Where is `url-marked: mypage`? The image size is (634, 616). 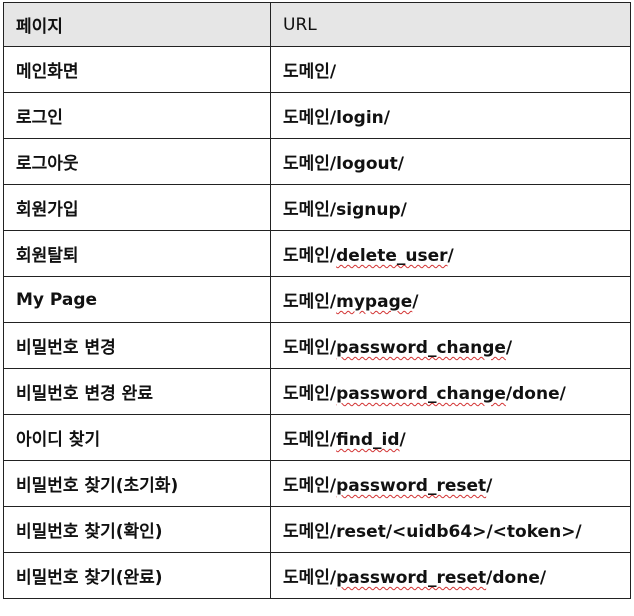 url-marked: mypage is located at coordinates (374, 302).